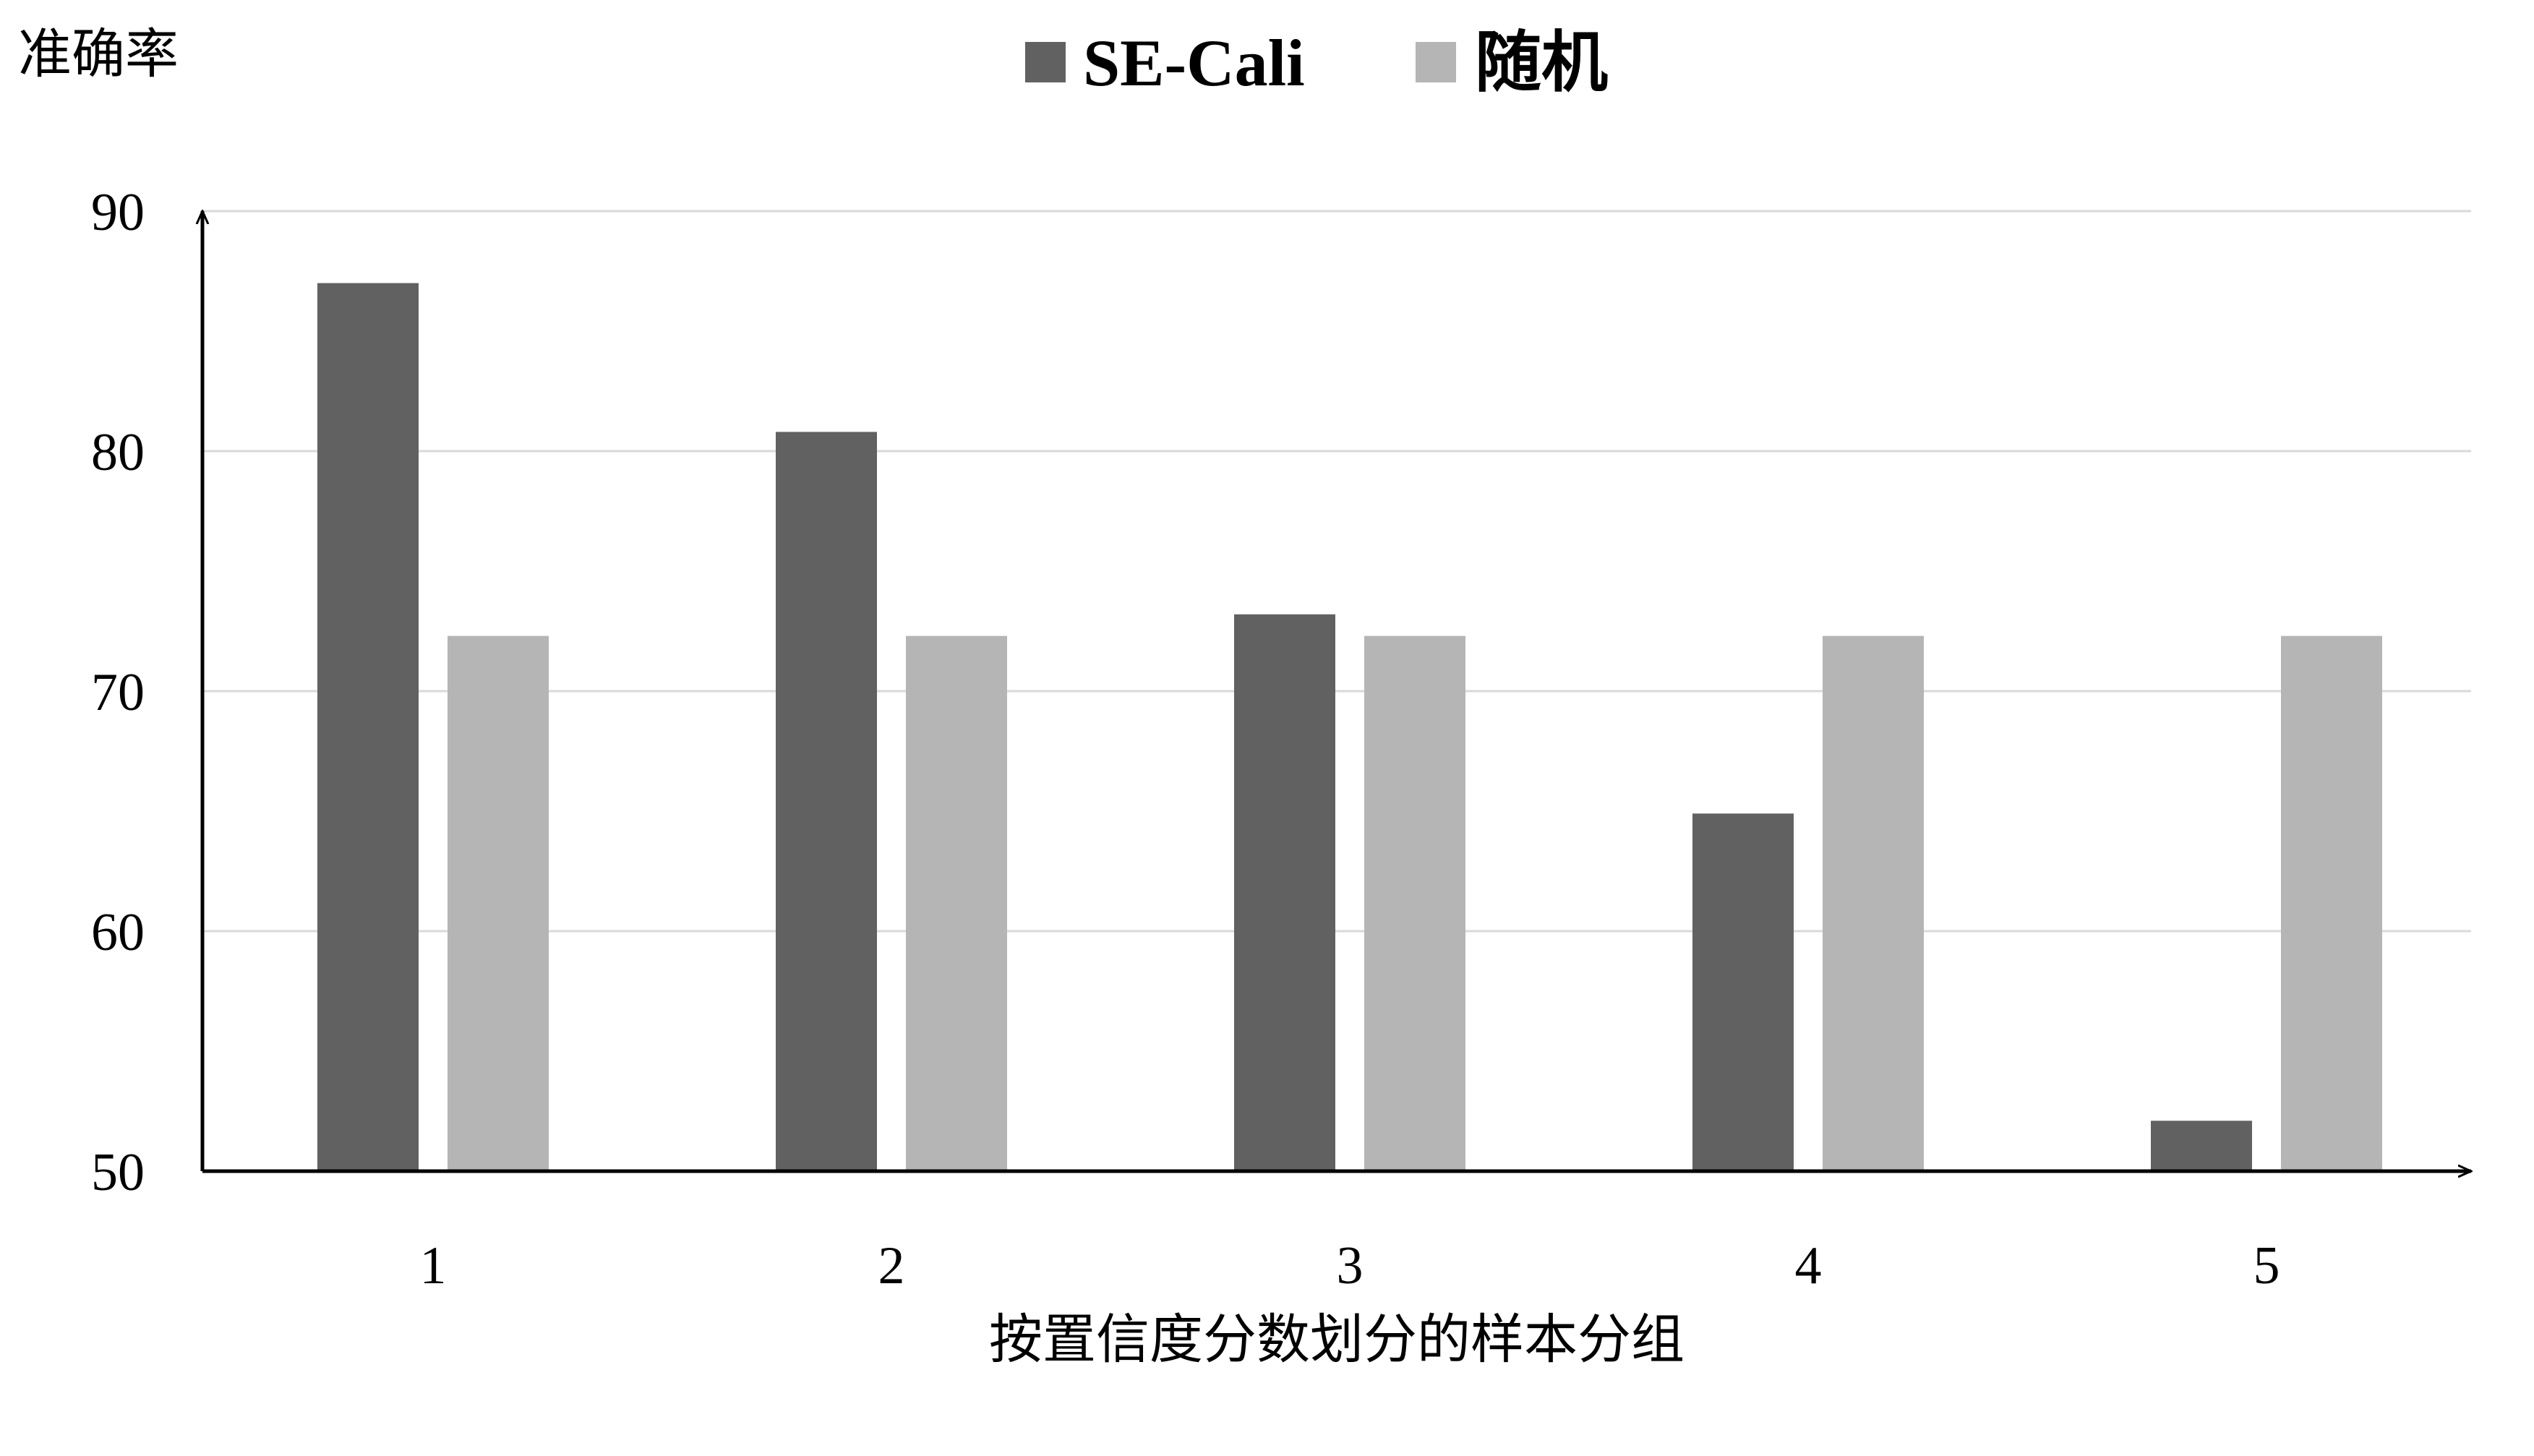  I want to click on y-tick-label: 60, so click(118, 932).